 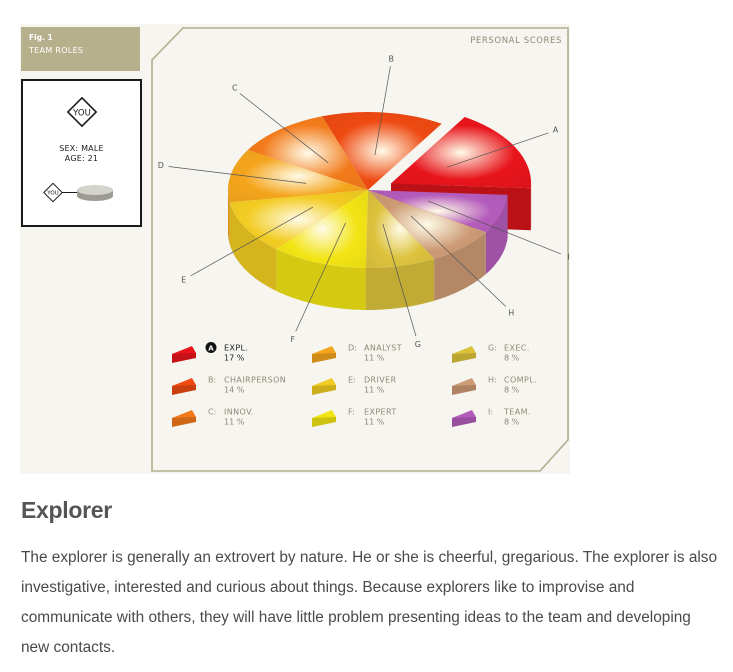 I want to click on pie-slice-c, so click(x=307, y=153).